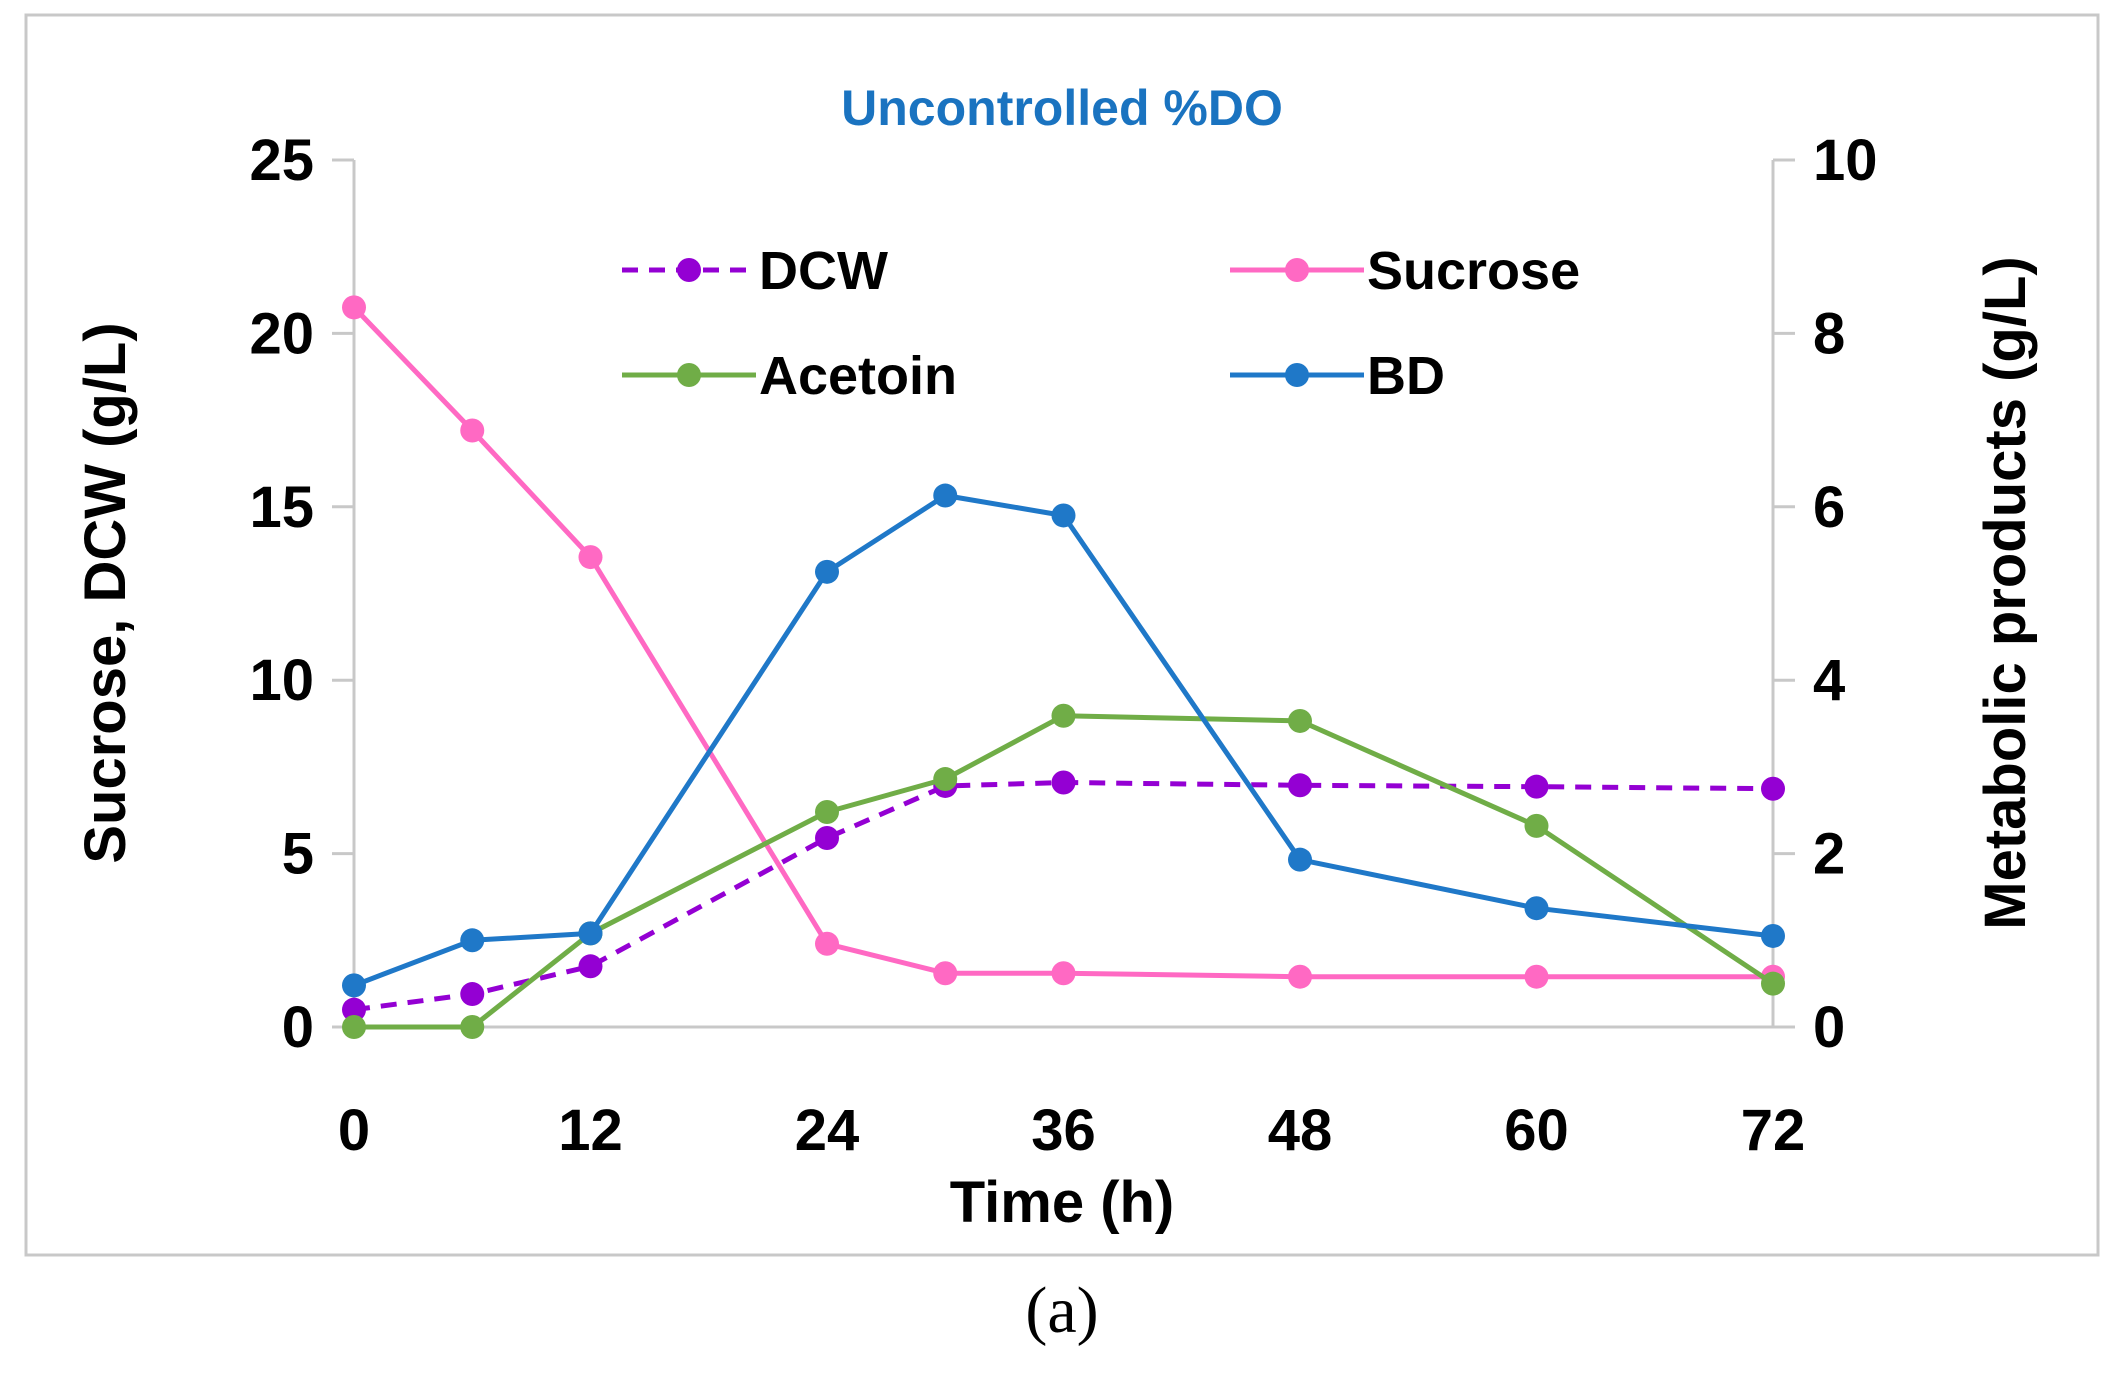  What do you see at coordinates (1845, 160) in the screenshot?
I see `right-y-tick-label: 10` at bounding box center [1845, 160].